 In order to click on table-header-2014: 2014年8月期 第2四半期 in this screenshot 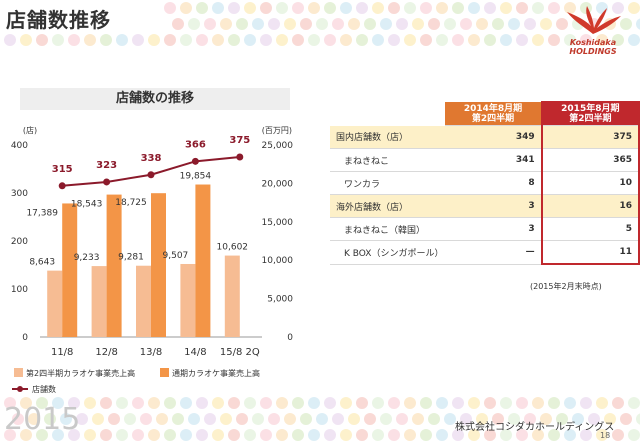, I will do `click(493, 114)`.